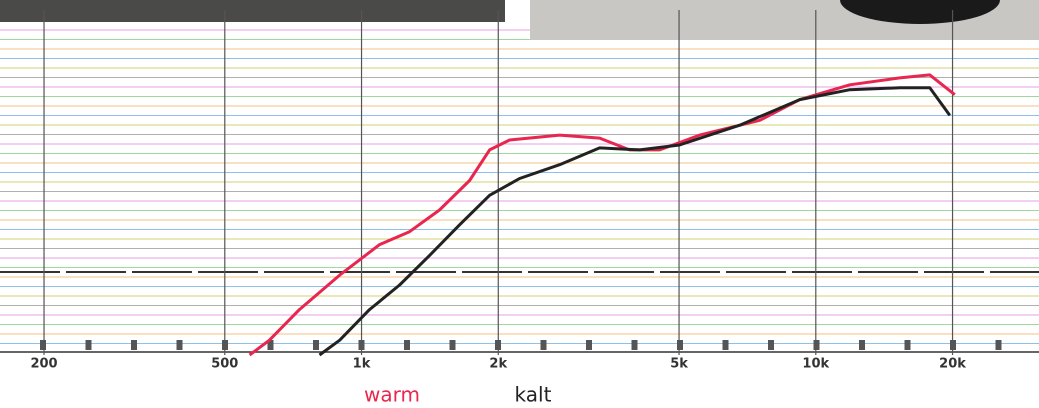 This screenshot has width=1039, height=408. What do you see at coordinates (815, 364) in the screenshot?
I see `x-tick-label: 10k` at bounding box center [815, 364].